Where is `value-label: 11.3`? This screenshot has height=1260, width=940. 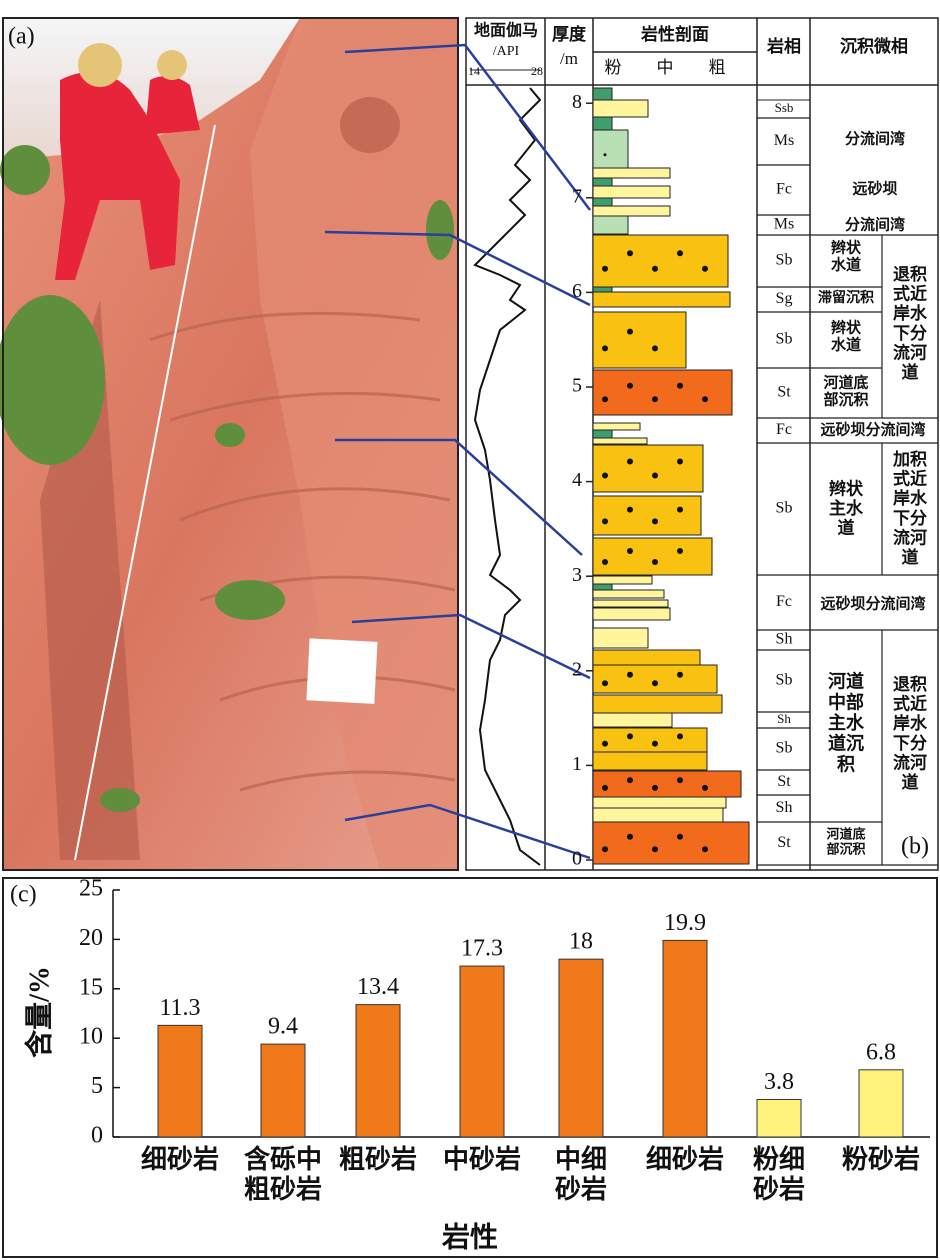
value-label: 11.3 is located at coordinates (179, 1008).